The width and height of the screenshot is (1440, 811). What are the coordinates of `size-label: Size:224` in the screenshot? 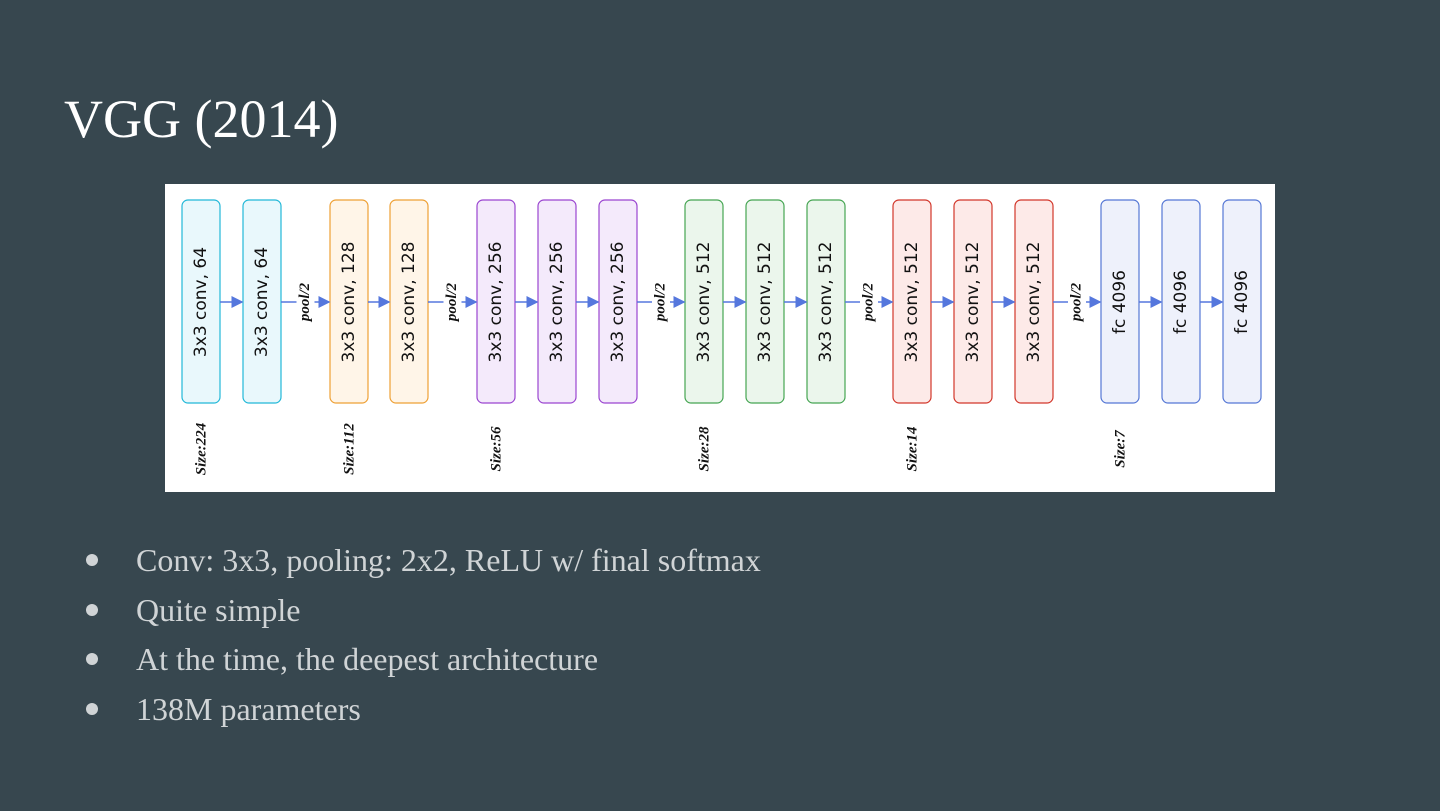 It's located at (201, 448).